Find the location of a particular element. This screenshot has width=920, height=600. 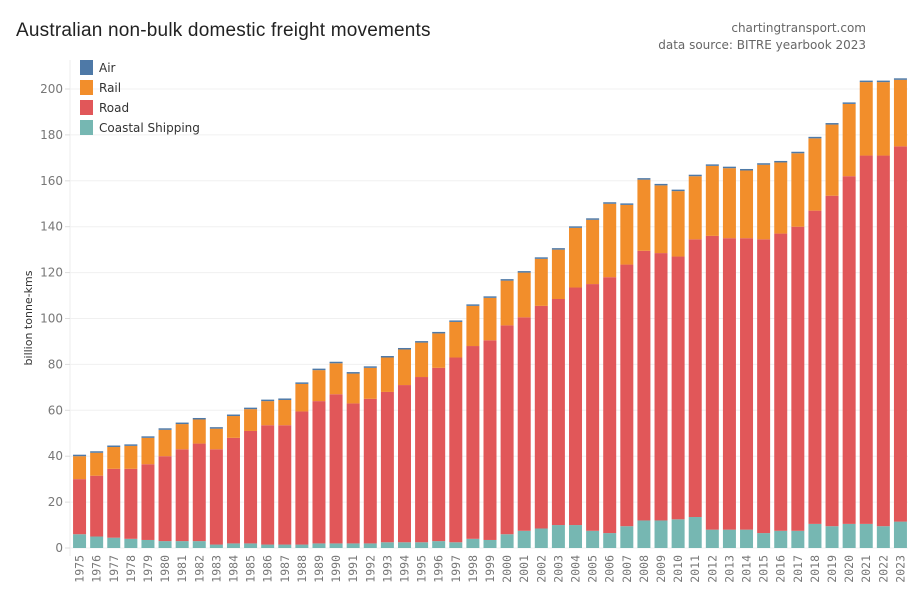

bar-coastal-shipping-2012 is located at coordinates (712, 538).